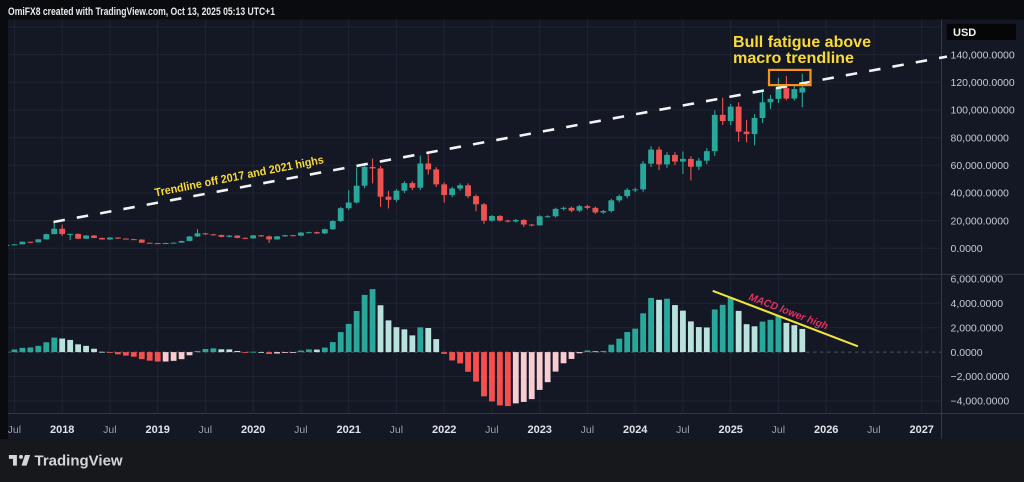  I want to click on svg-text: macro trendline, so click(793, 58).